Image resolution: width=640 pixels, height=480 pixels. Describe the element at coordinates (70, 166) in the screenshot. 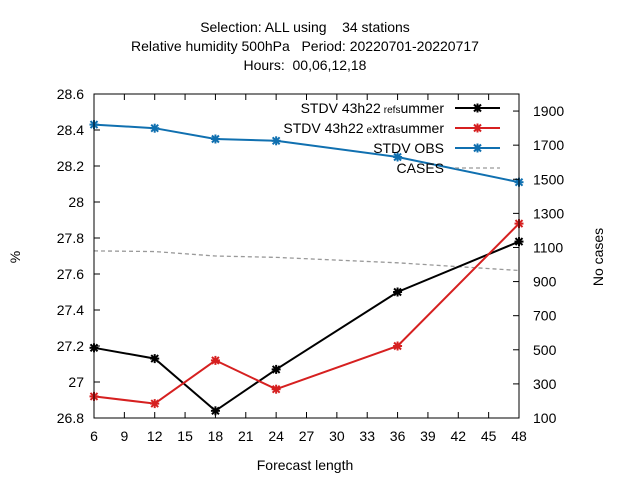

I see `y-tick-label: 28.2` at that location.